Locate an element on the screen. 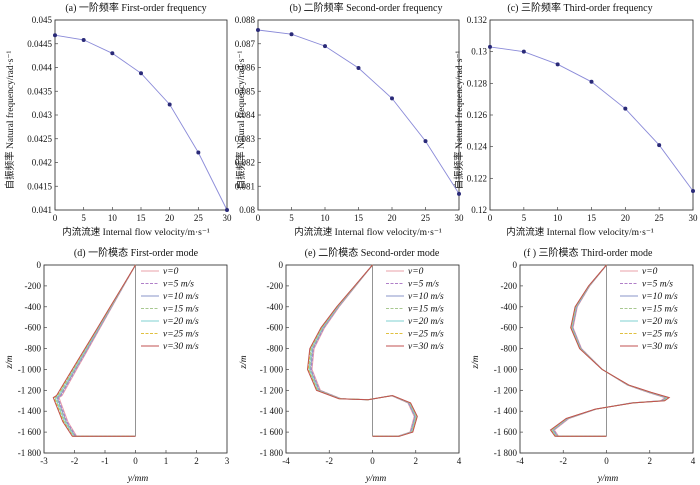 This screenshot has height=485, width=700. p5-x-tick-label: 0 is located at coordinates (606, 461).